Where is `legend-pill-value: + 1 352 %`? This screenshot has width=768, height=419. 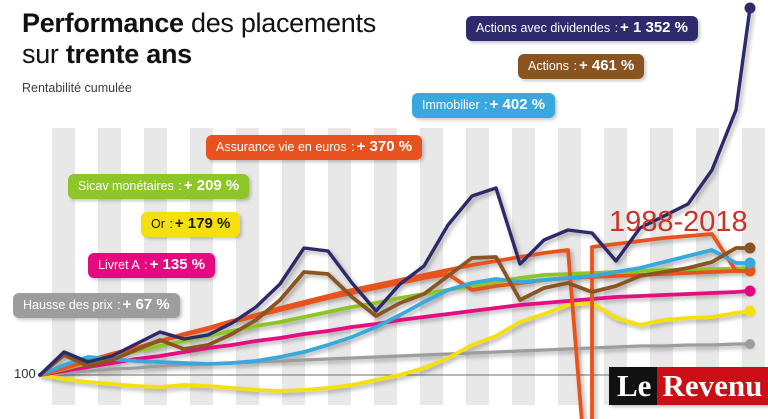
legend-pill-value: + 1 352 % is located at coordinates (654, 27).